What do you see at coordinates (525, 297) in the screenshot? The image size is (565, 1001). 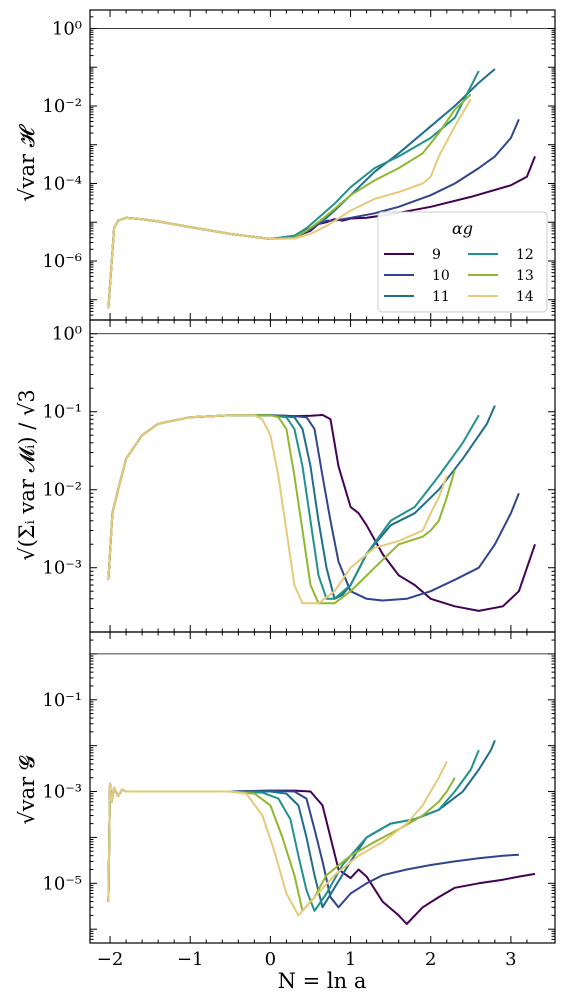 I see `legend-label-14: 14` at bounding box center [525, 297].